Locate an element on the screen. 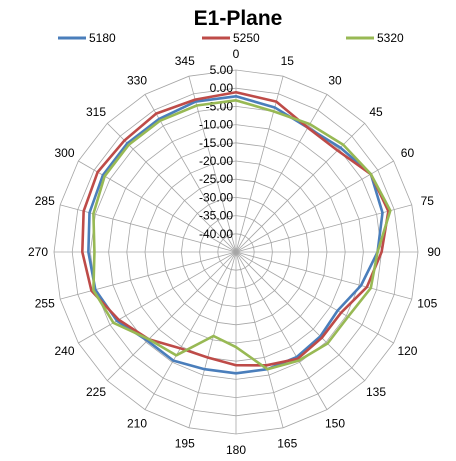 This screenshot has height=461, width=456. angle-tick-label: 315 is located at coordinates (96, 112).